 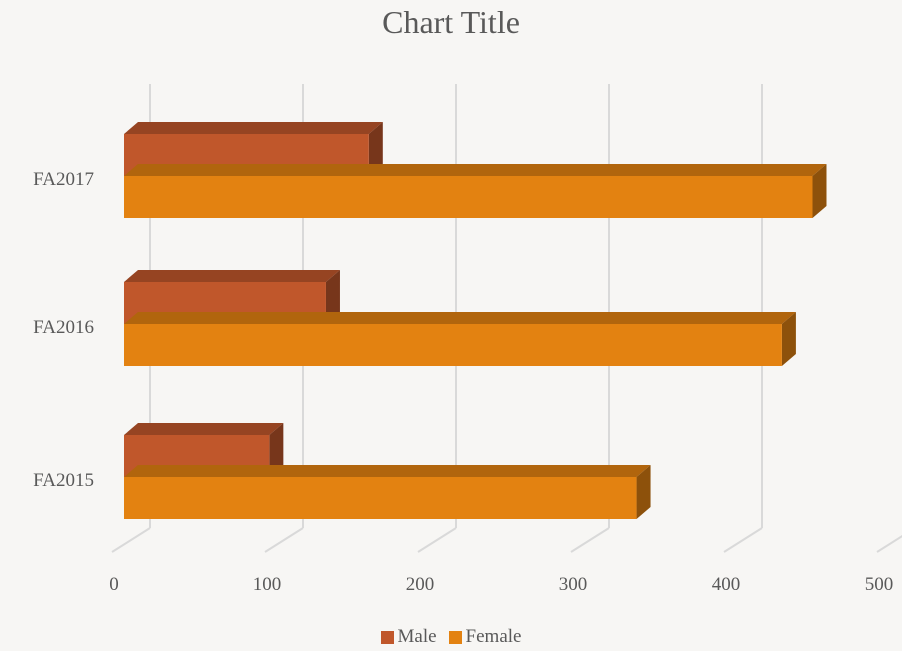 I want to click on legend-label-female: Female, so click(x=493, y=636).